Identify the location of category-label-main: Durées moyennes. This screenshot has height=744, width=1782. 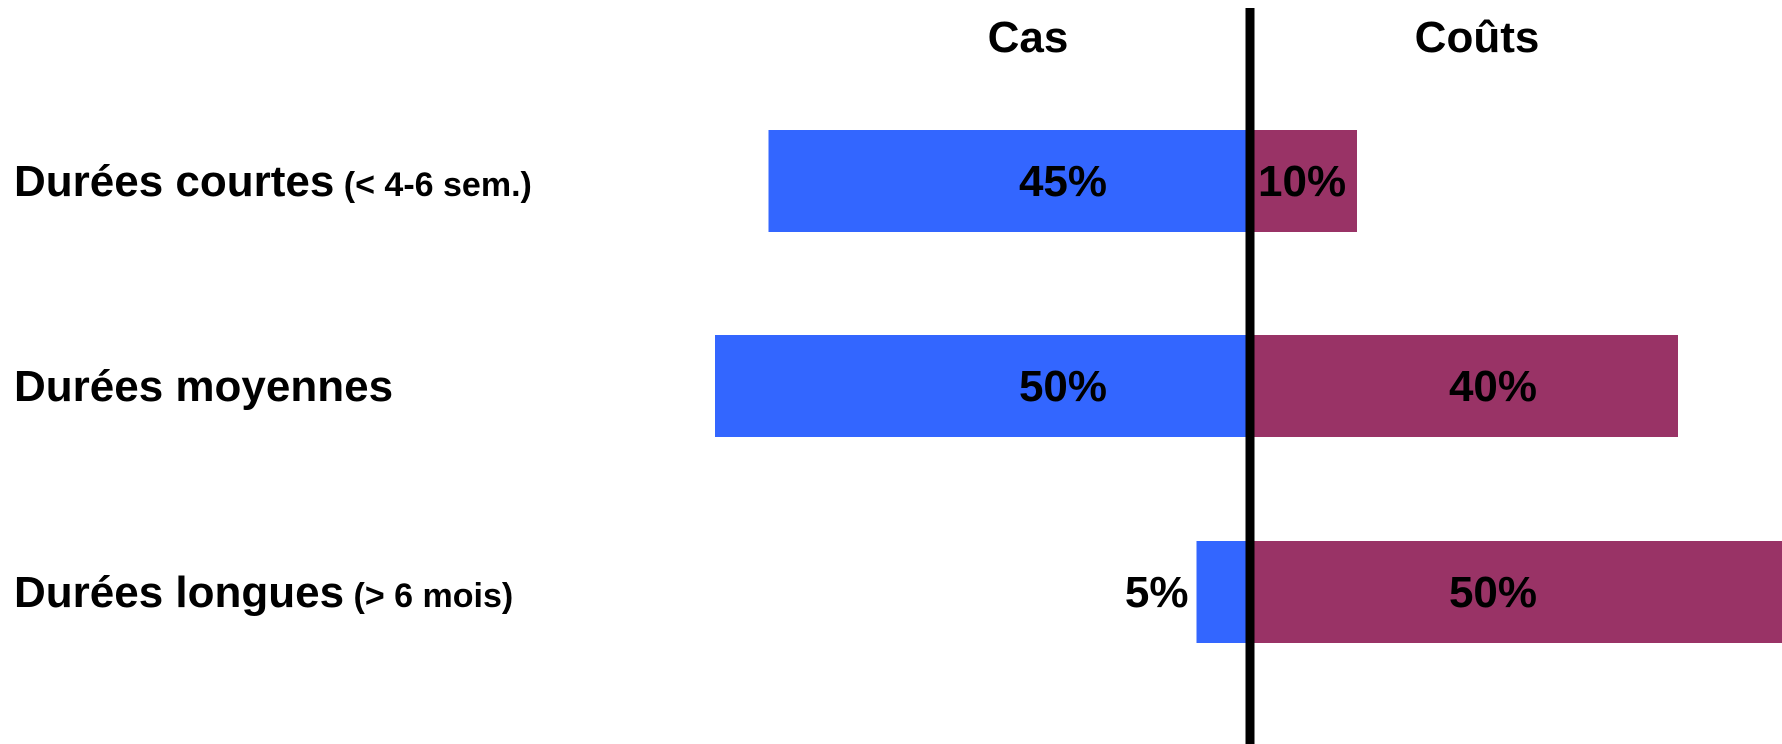
(203, 386).